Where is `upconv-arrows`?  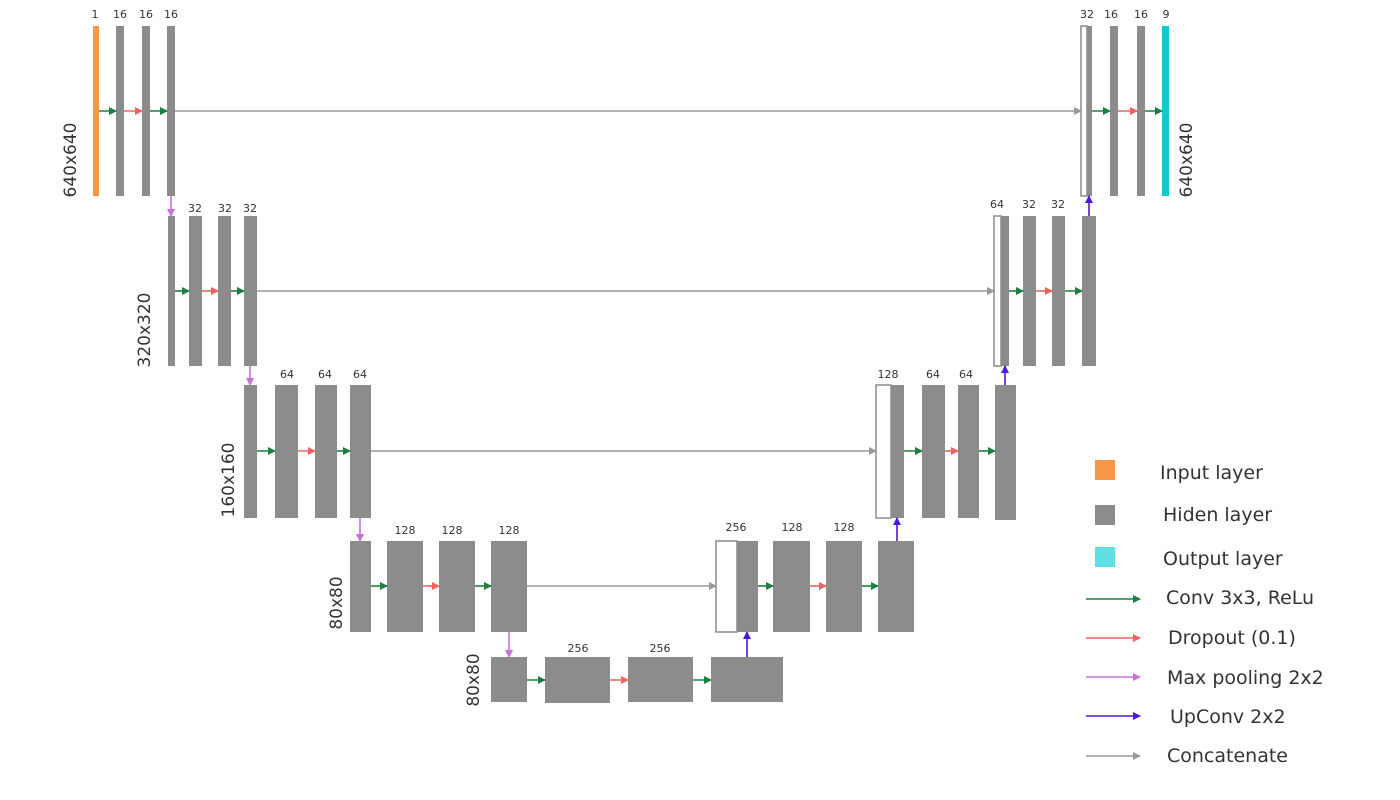 upconv-arrows is located at coordinates (918, 426).